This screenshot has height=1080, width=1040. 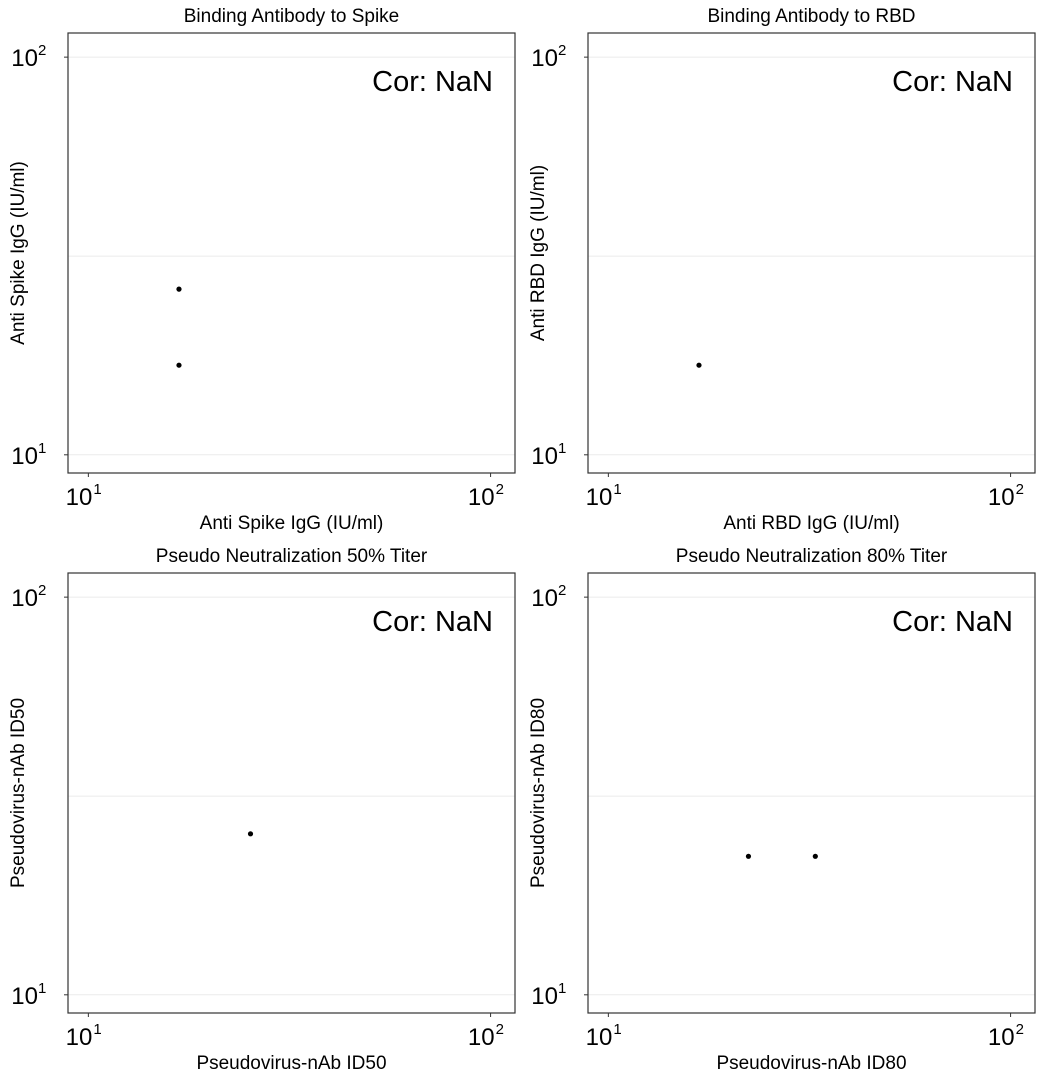 What do you see at coordinates (811, 16) in the screenshot?
I see `chart-title: Binding Antibody to RBD` at bounding box center [811, 16].